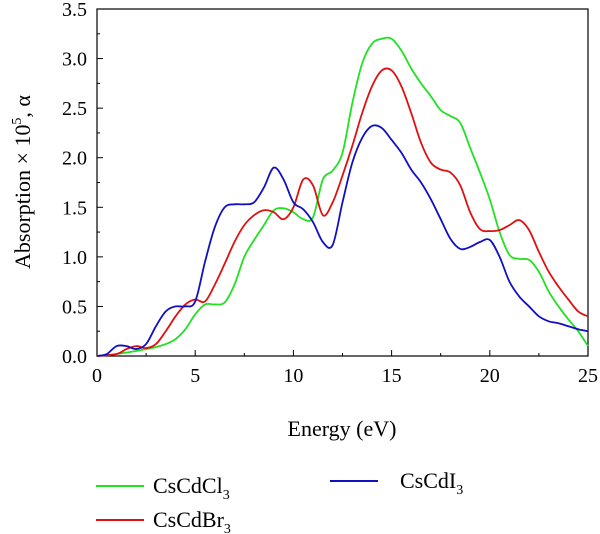 This screenshot has height=534, width=600. I want to click on x-tick-label: 0, so click(97, 376).